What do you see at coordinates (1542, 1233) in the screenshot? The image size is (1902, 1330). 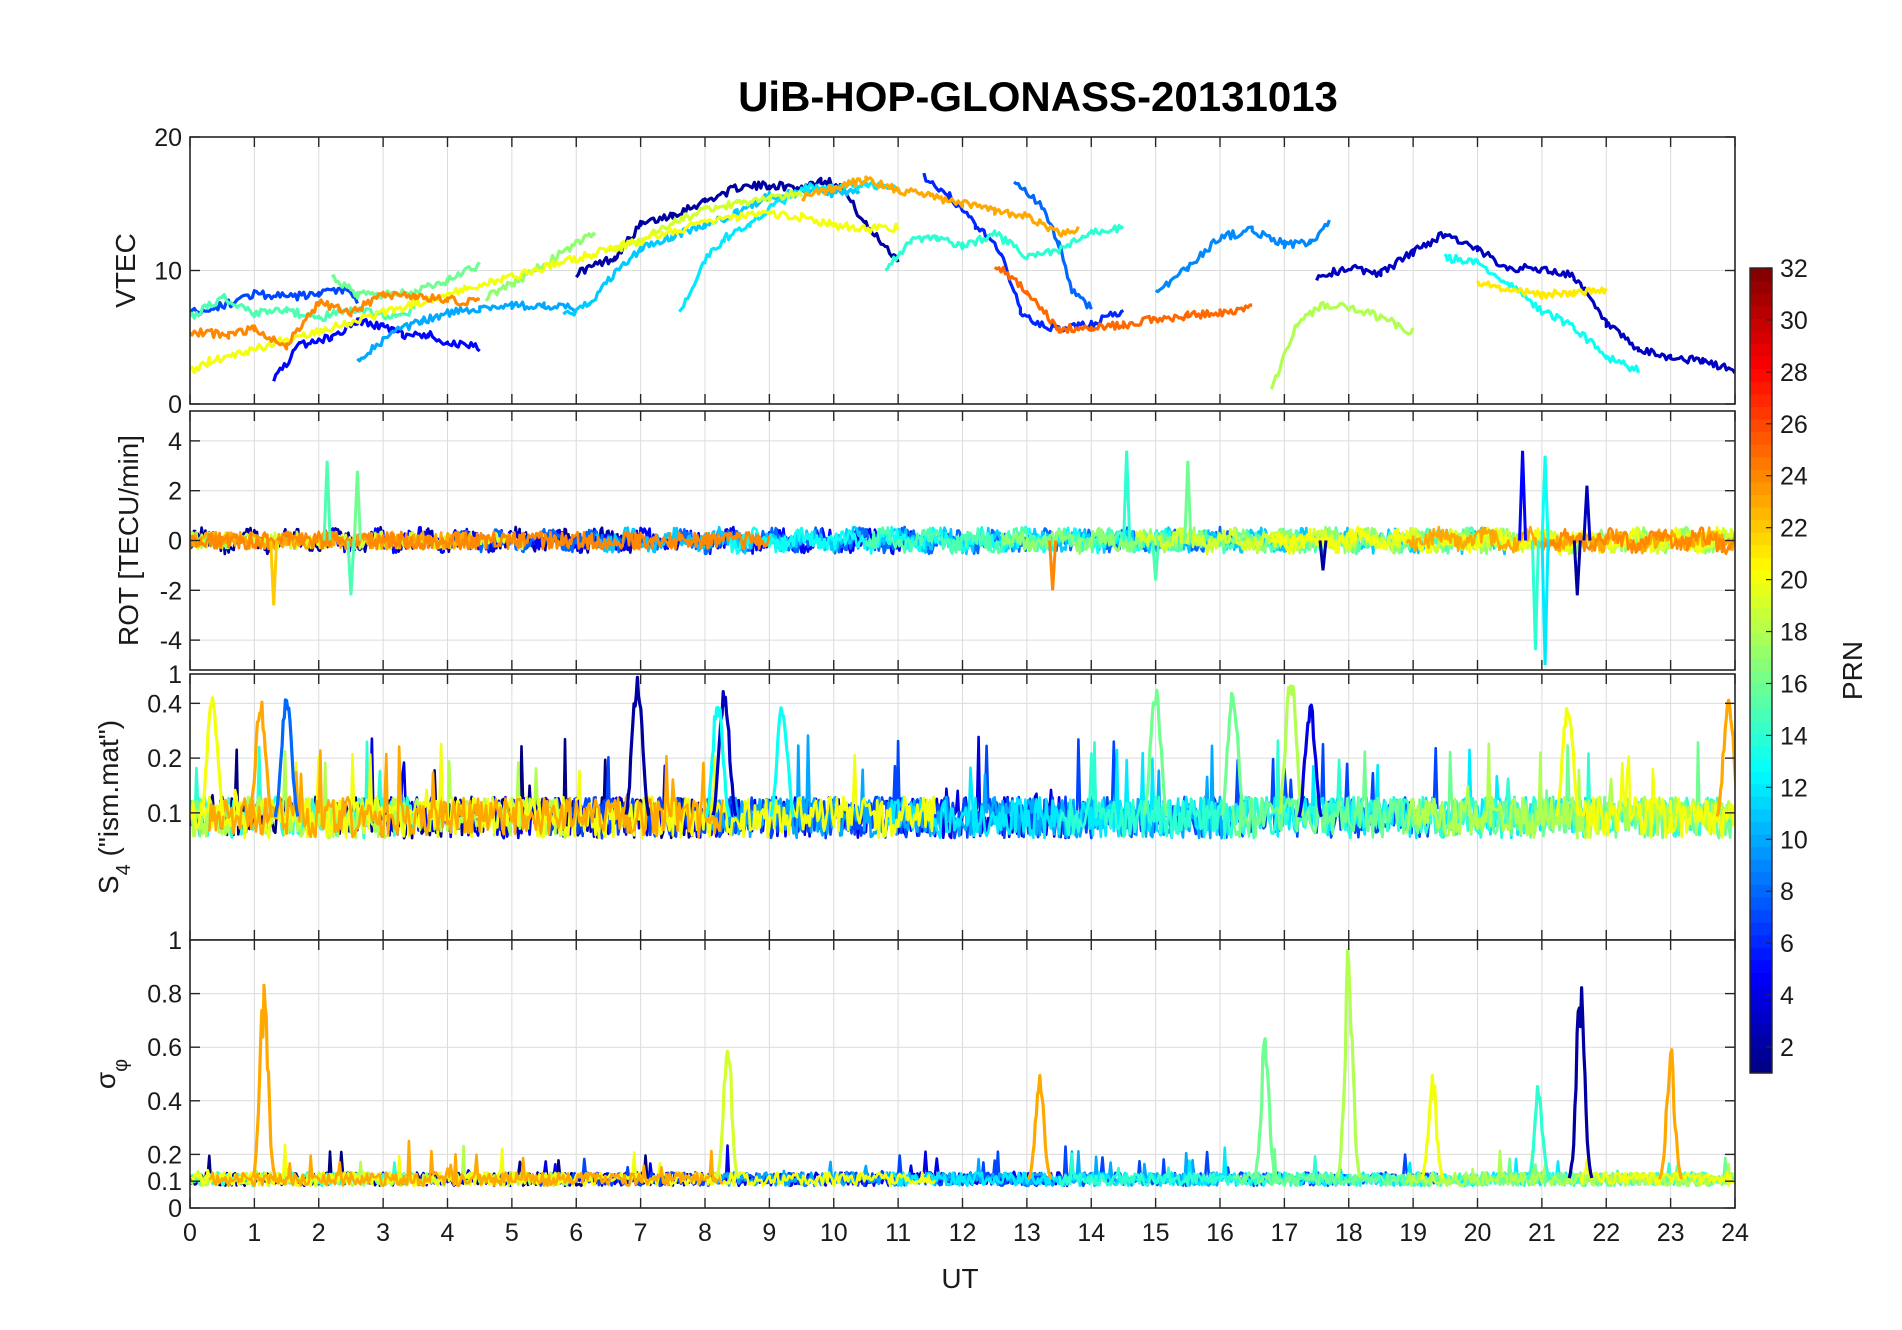 I see `x-tick-label: 21` at bounding box center [1542, 1233].